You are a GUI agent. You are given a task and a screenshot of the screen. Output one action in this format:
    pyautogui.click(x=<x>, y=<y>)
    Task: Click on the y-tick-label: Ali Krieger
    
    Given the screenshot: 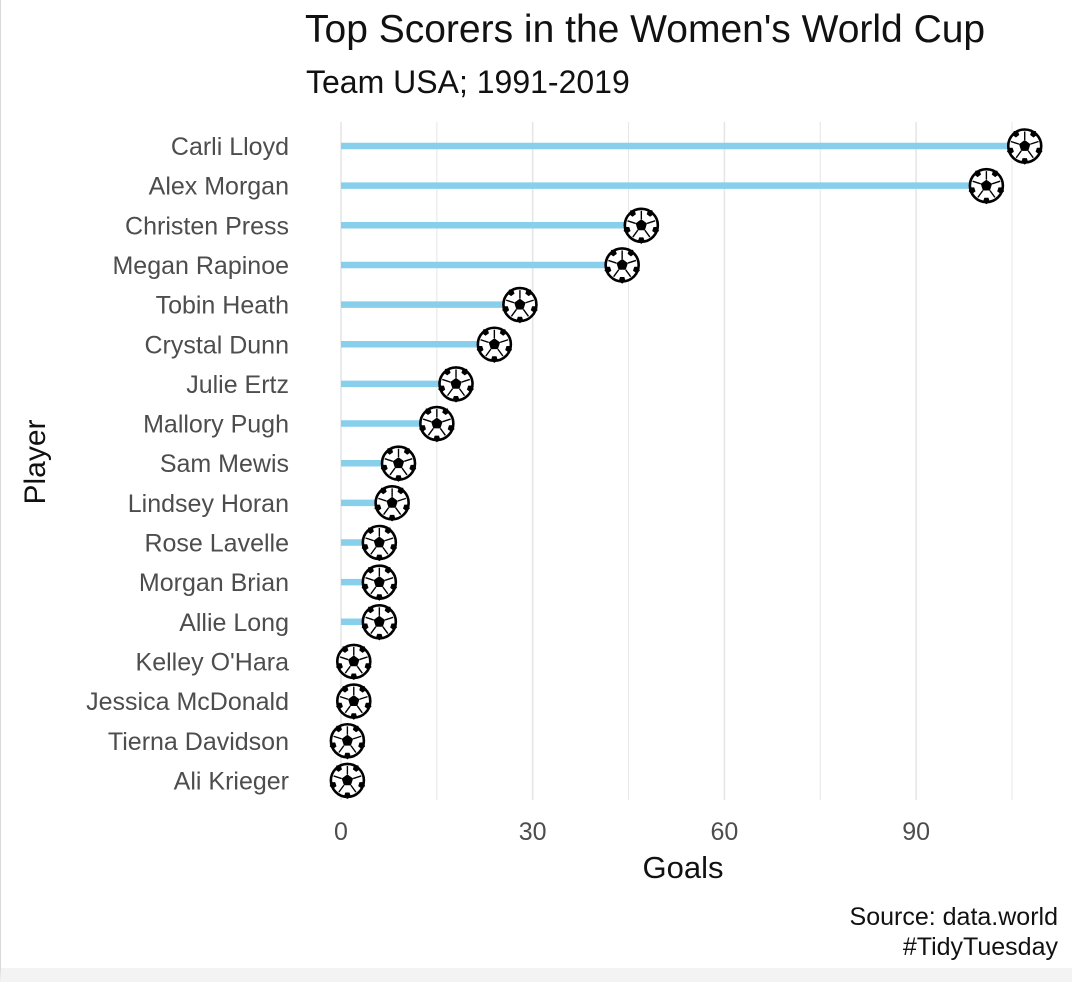 What is the action you would take?
    pyautogui.click(x=231, y=781)
    